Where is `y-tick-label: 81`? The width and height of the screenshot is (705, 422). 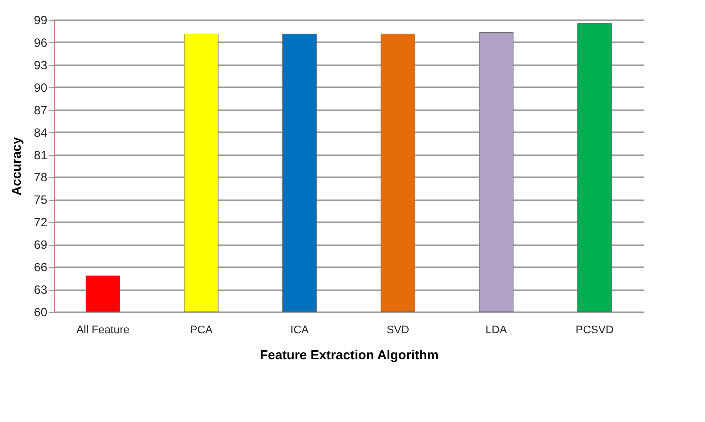
y-tick-label: 81 is located at coordinates (41, 155).